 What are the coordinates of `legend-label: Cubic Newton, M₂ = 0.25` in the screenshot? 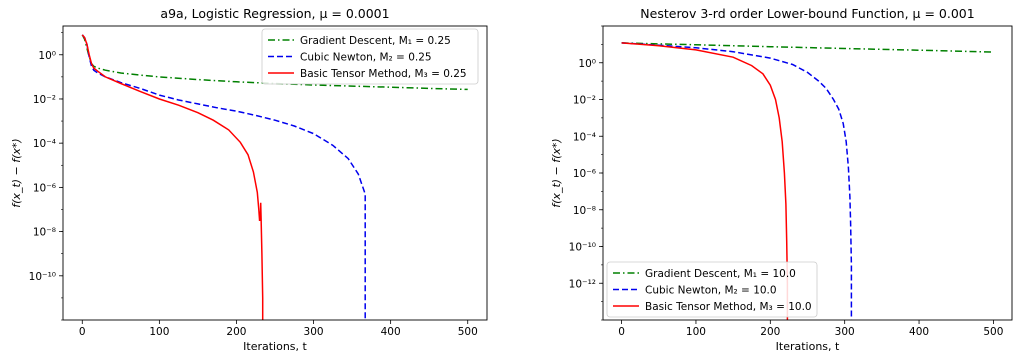 It's located at (366, 58).